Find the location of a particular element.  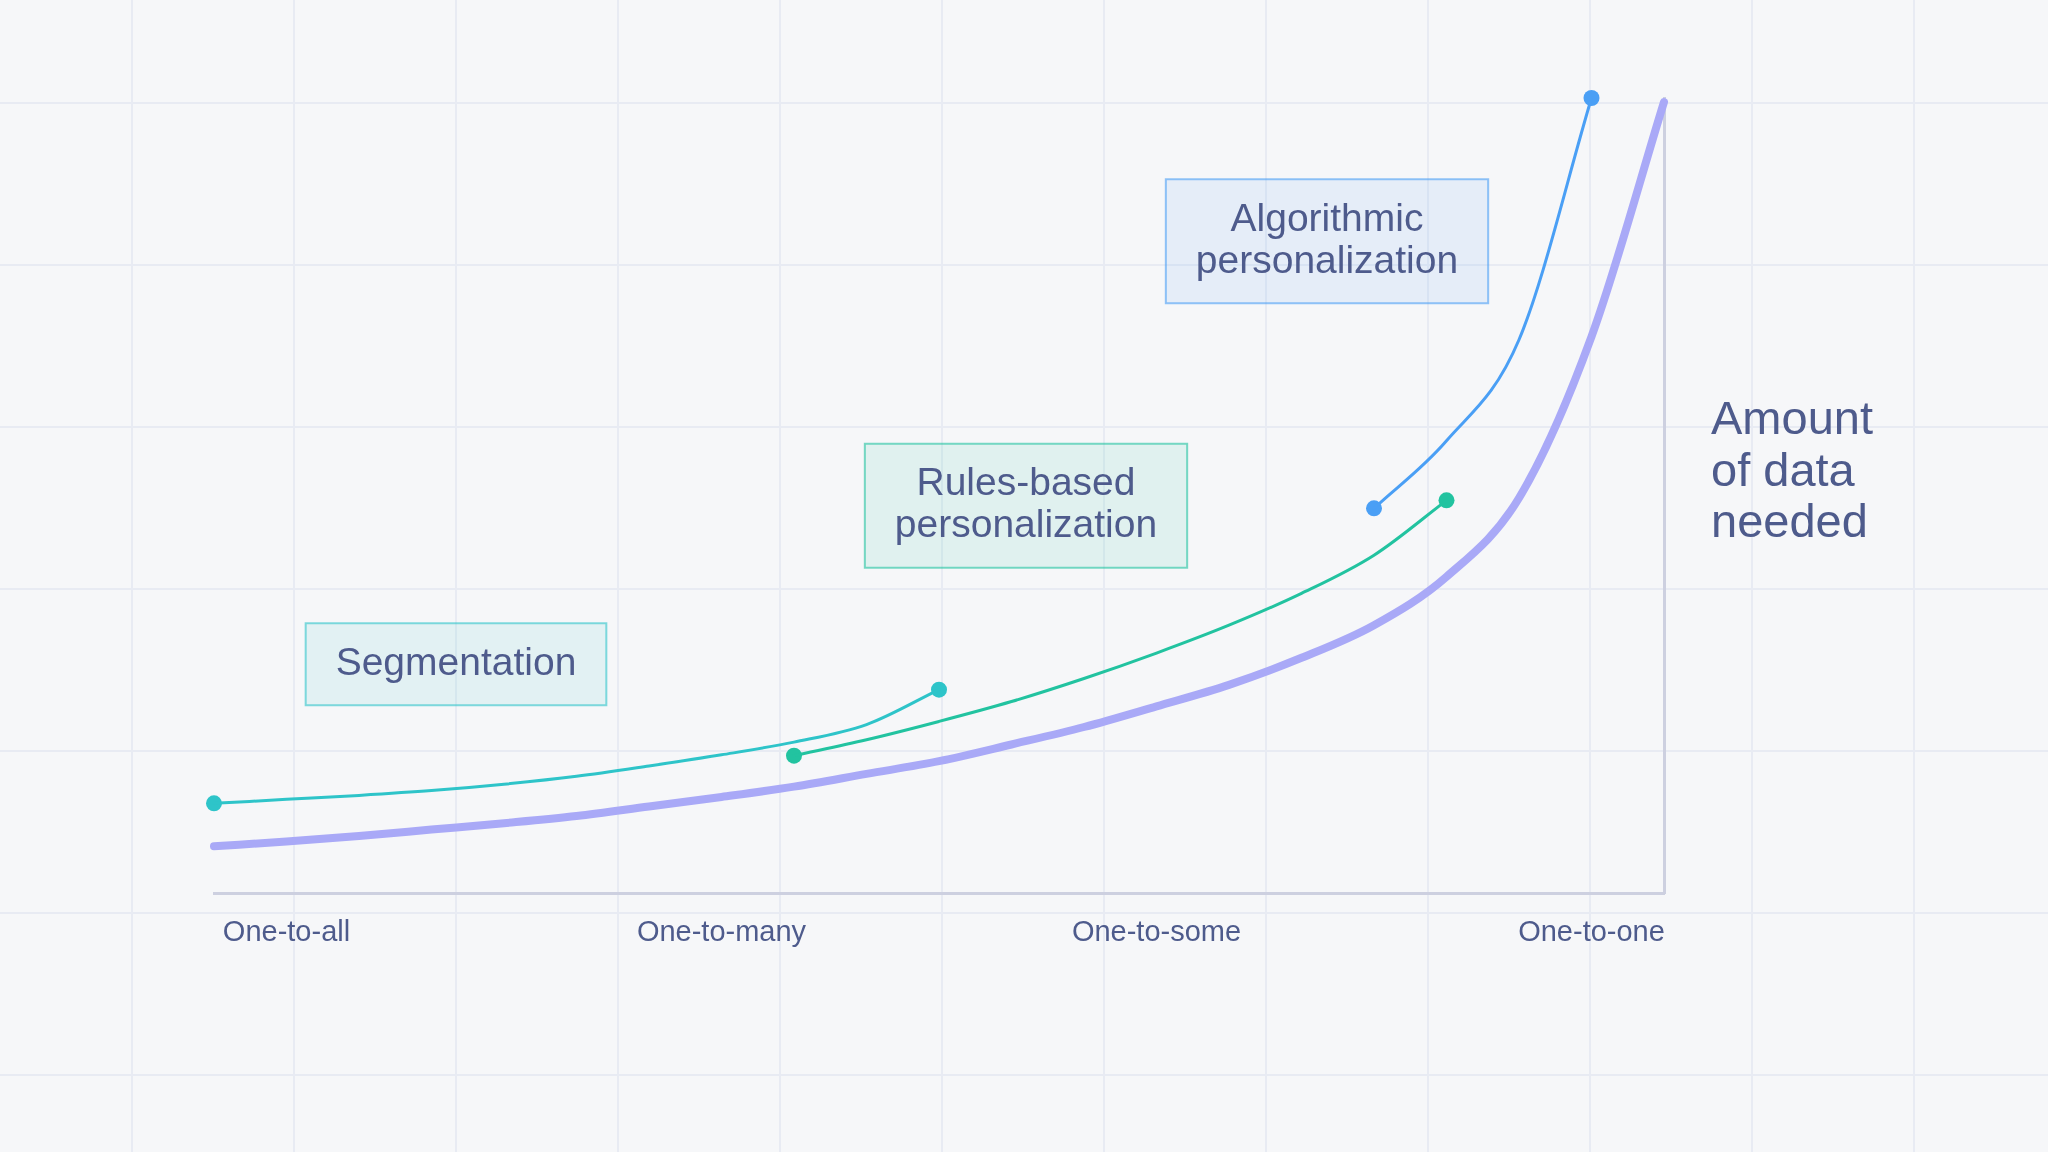

x-tick-label: One-to-many is located at coordinates (721, 930).